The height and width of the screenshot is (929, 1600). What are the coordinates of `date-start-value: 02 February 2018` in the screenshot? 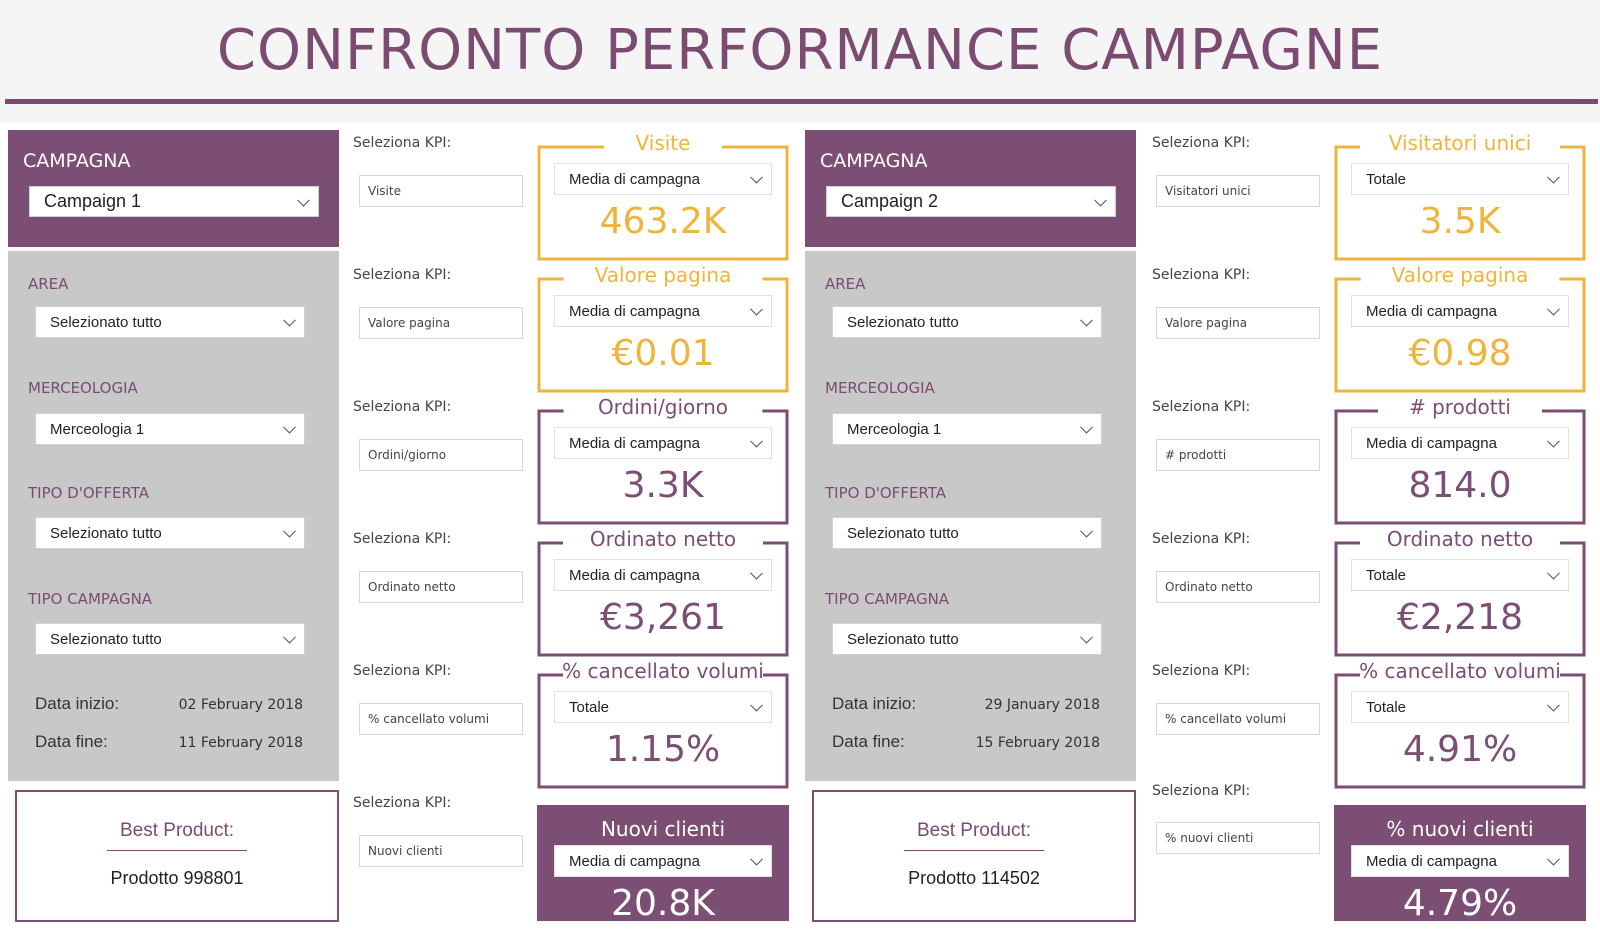 It's located at (240, 705).